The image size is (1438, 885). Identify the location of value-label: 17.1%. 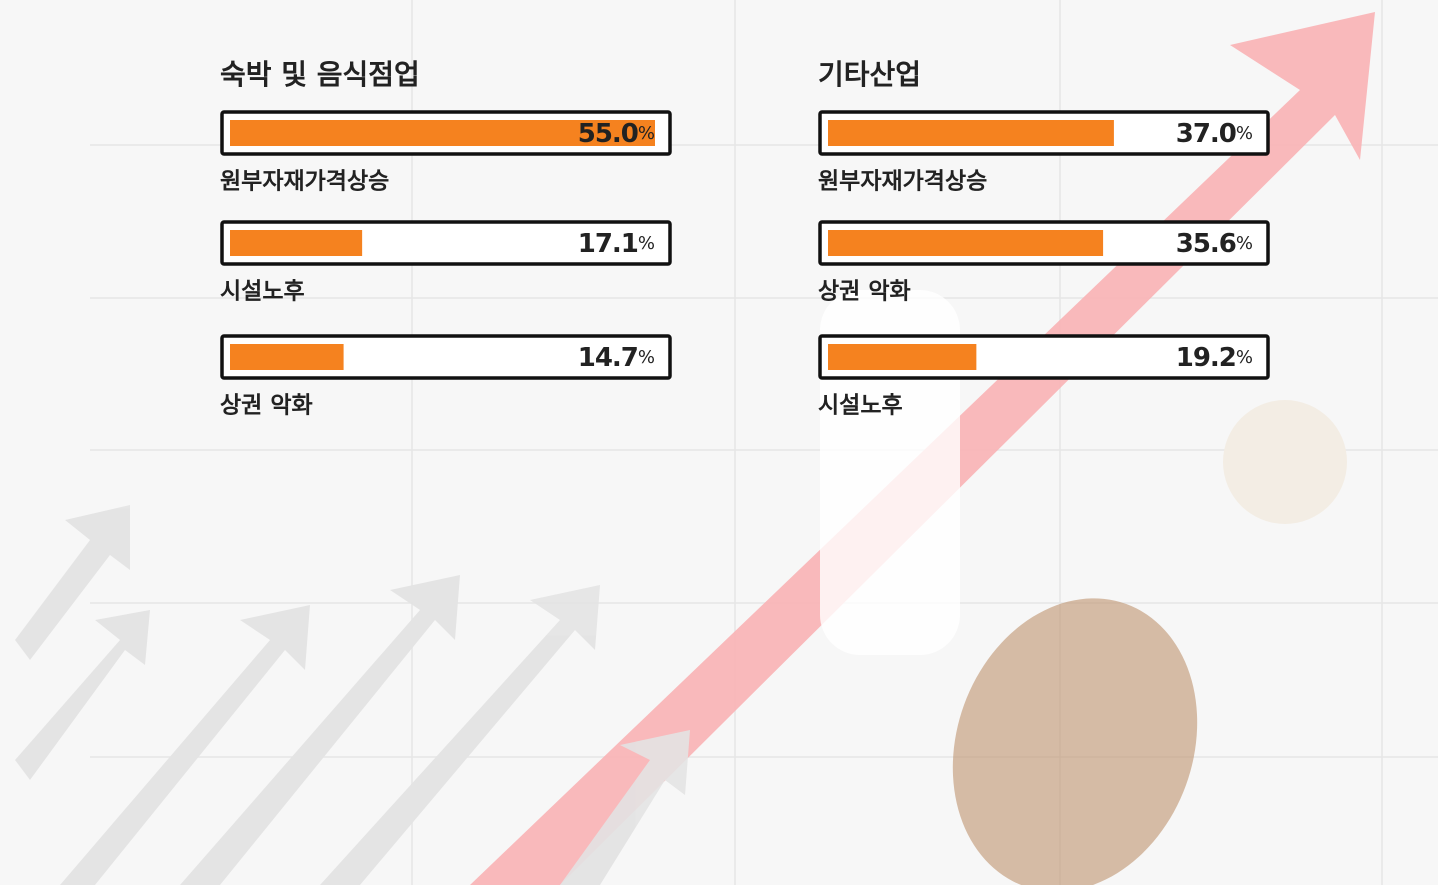
(616, 244).